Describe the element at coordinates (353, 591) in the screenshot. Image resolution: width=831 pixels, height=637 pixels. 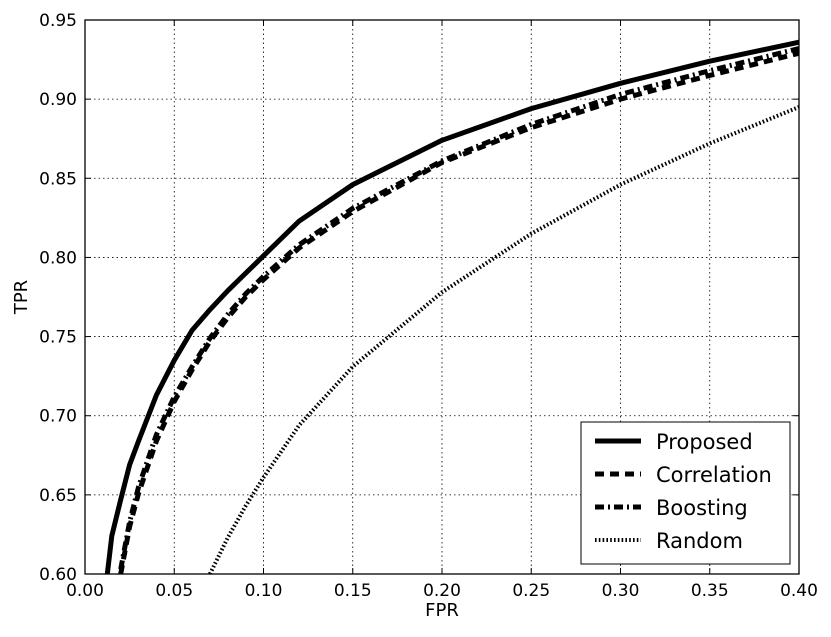
I see `x-tick-label: 0.15` at that location.